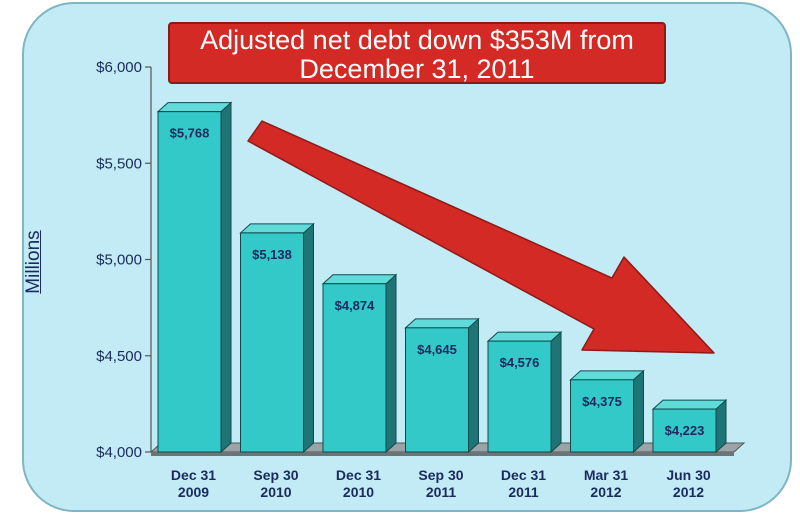 The height and width of the screenshot is (517, 800). I want to click on bar-value-label: $4,645, so click(437, 349).